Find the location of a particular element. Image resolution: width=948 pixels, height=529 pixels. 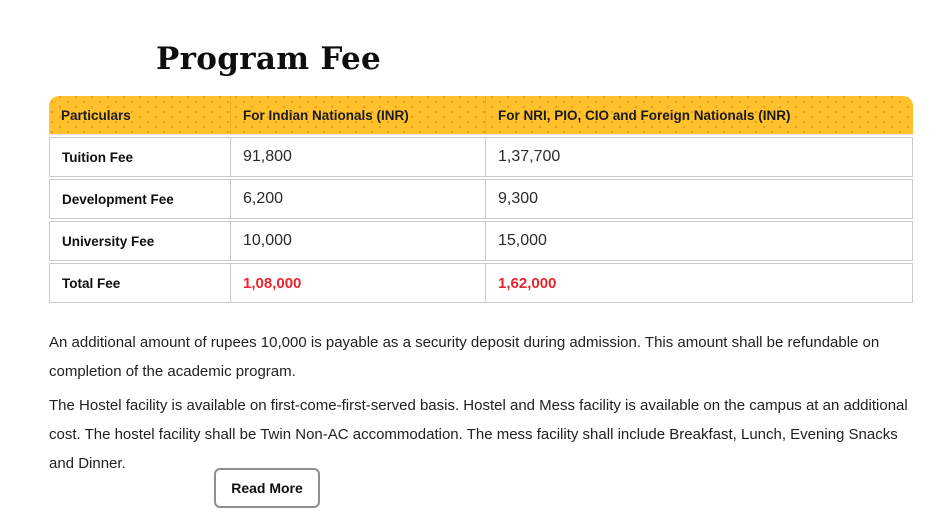

table-row: Tuition Fee 91,800 1,37,700 is located at coordinates (481, 157).